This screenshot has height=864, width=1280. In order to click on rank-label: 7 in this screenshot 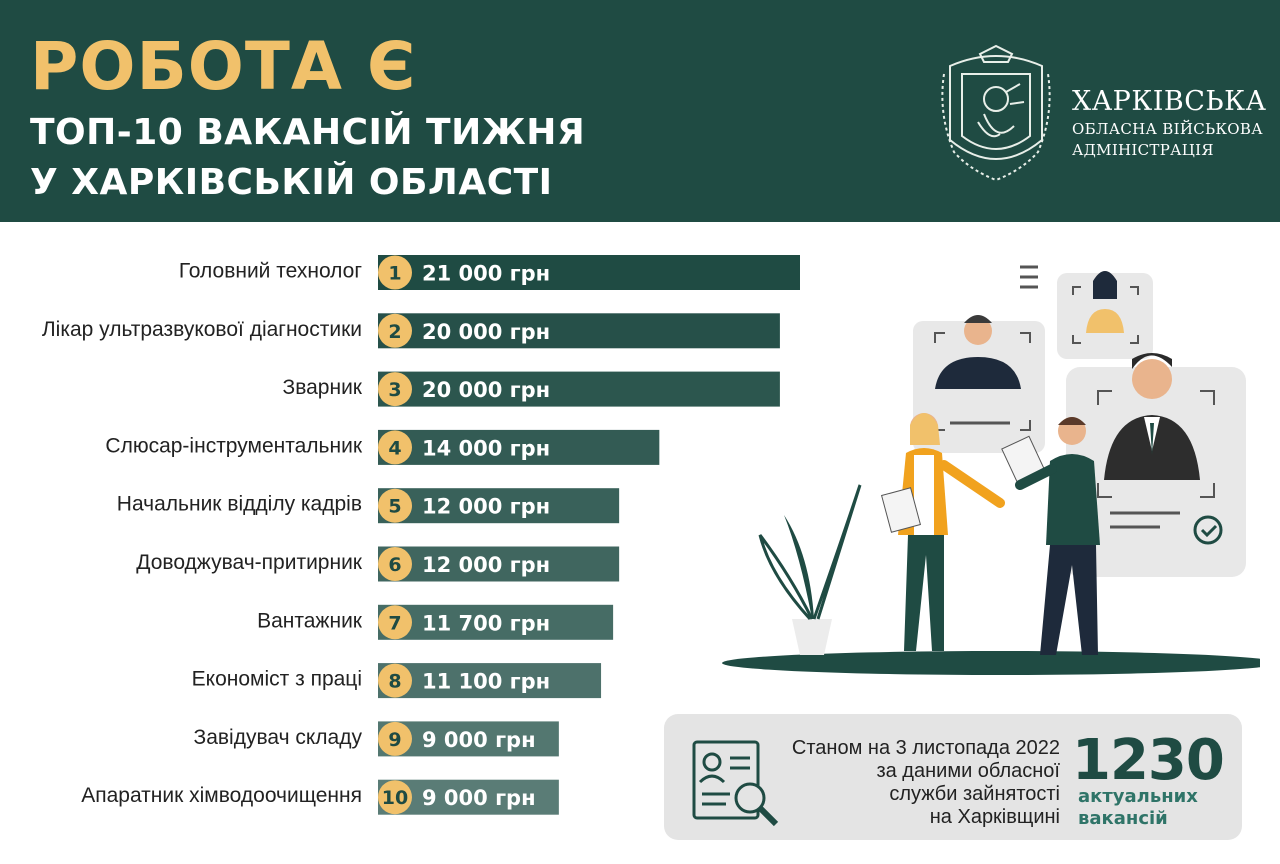, I will do `click(394, 623)`.